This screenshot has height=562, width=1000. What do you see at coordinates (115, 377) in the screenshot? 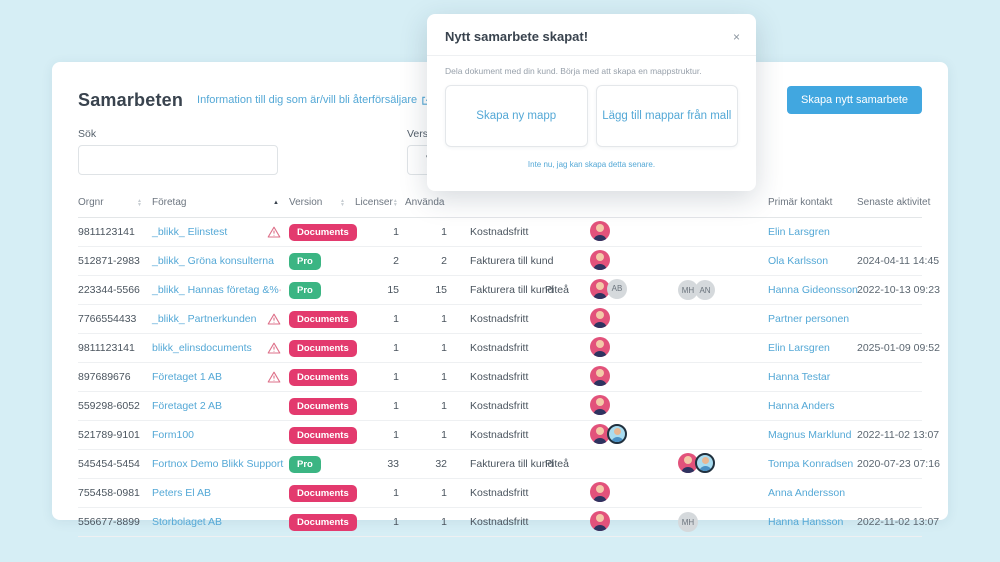
I see `orgnr-cell: 897689676` at bounding box center [115, 377].